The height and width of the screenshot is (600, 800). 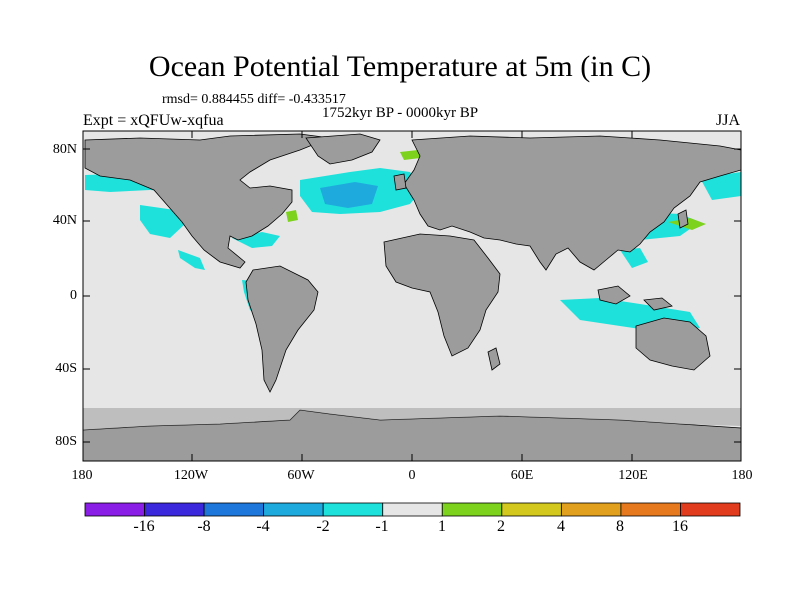 I want to click on japan, so click(x=683, y=219).